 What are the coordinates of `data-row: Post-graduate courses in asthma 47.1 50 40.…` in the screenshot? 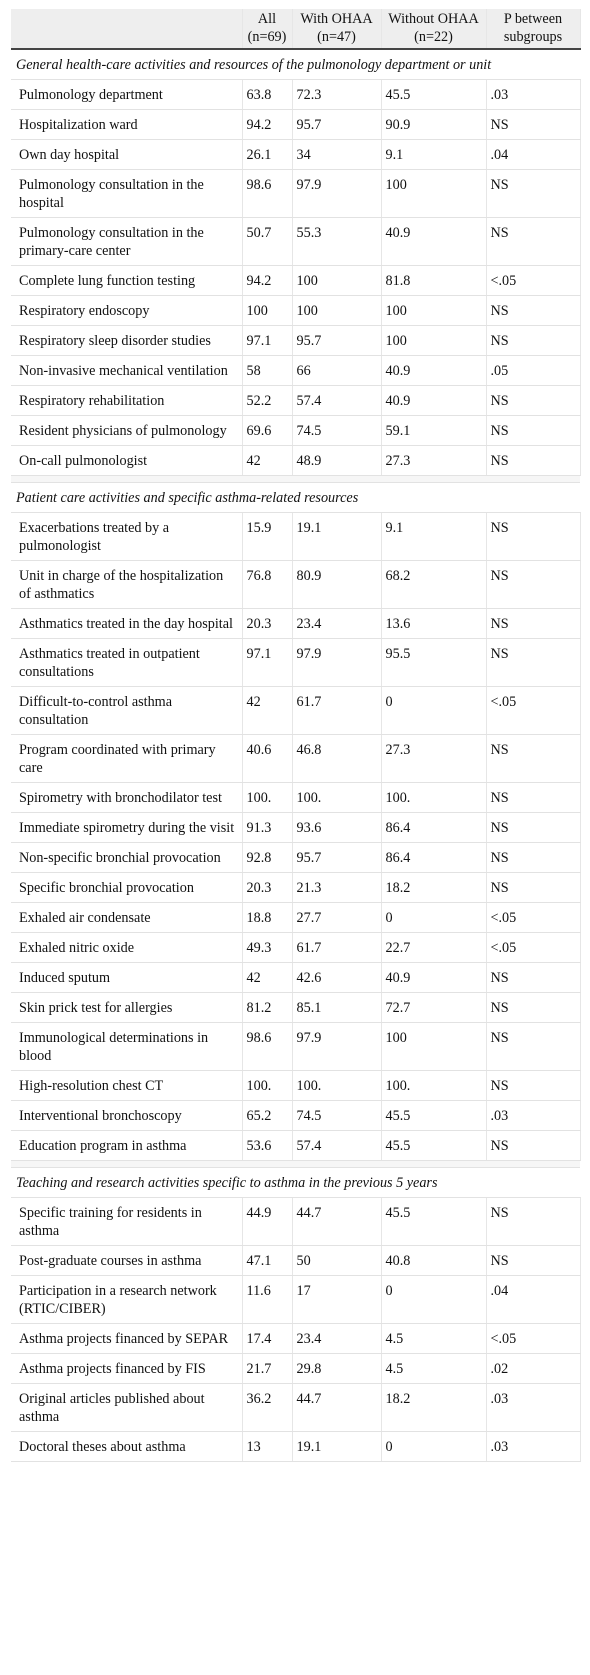 It's located at (296, 1260).